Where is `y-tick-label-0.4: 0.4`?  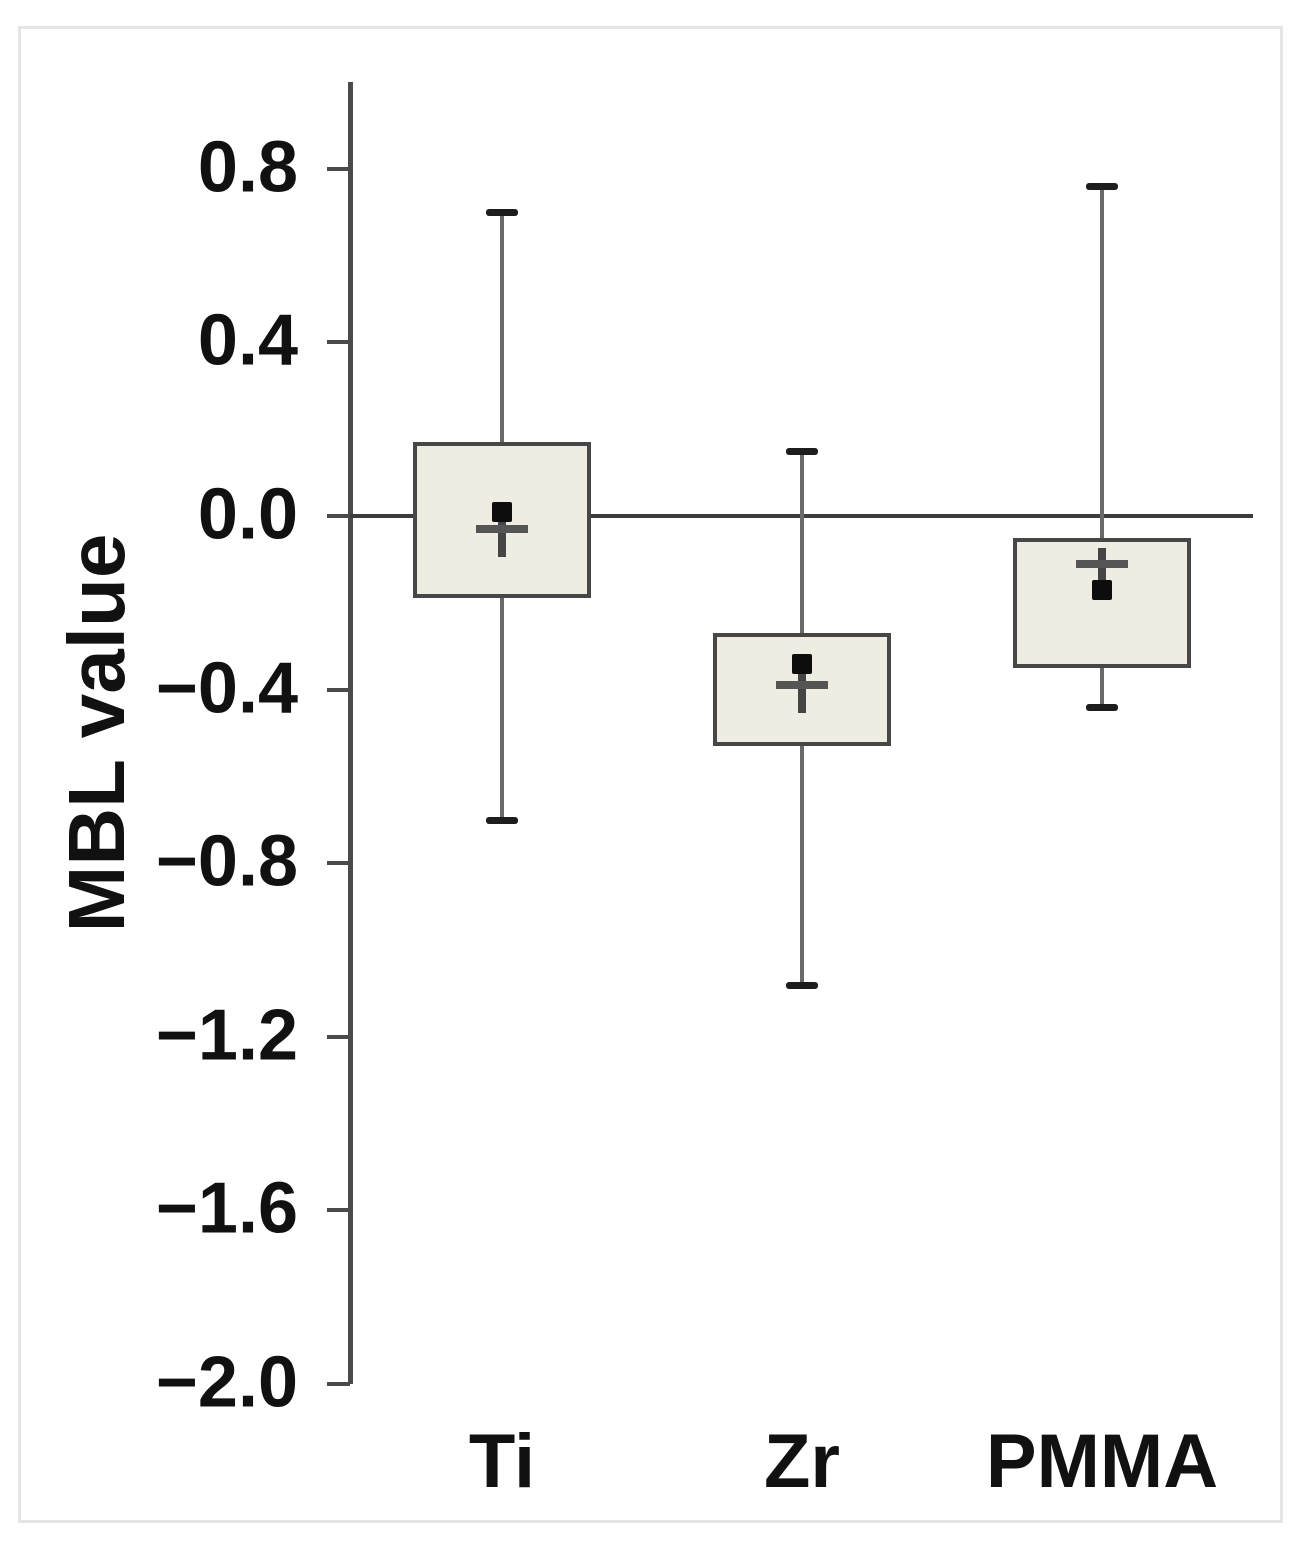 y-tick-label-0.4: 0.4 is located at coordinates (247, 340).